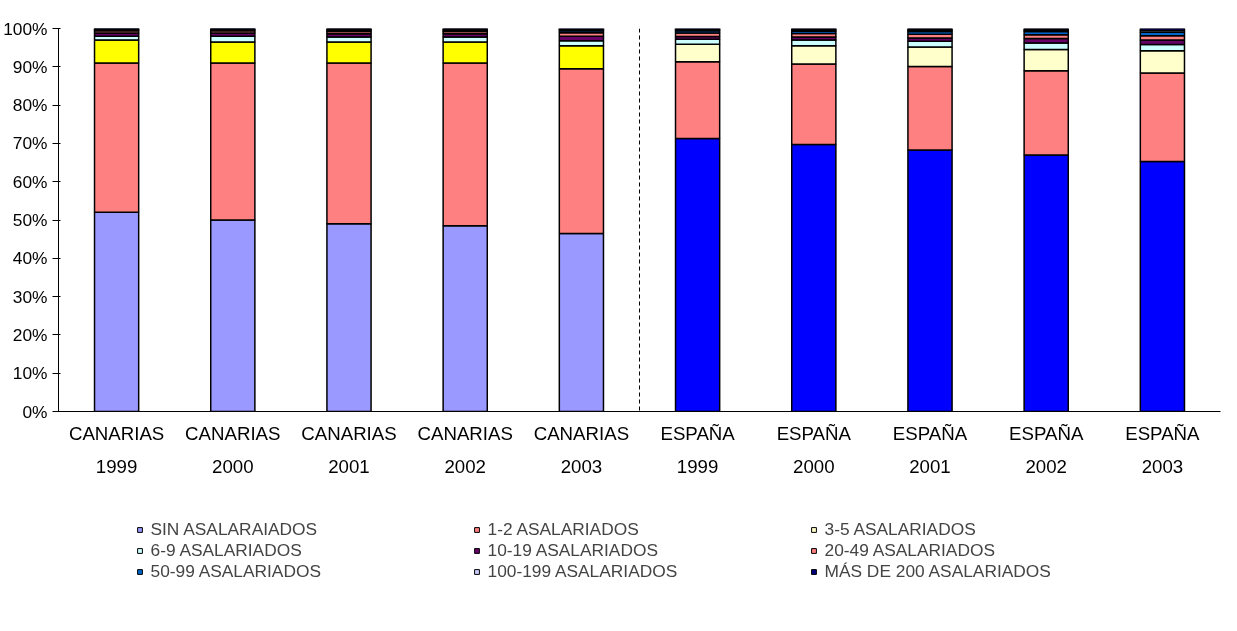  Describe the element at coordinates (30, 181) in the screenshot. I see `y-tick-label: 60%` at that location.